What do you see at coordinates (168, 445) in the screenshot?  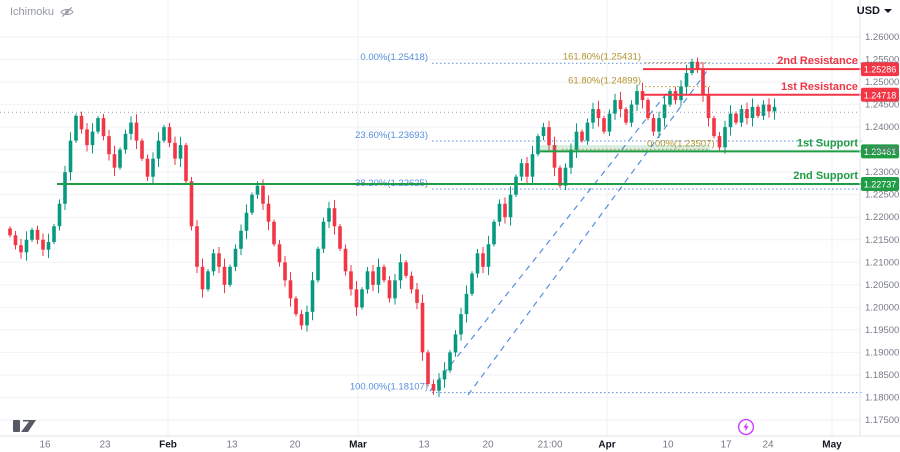 I see `x-axis-label: Feb` at bounding box center [168, 445].